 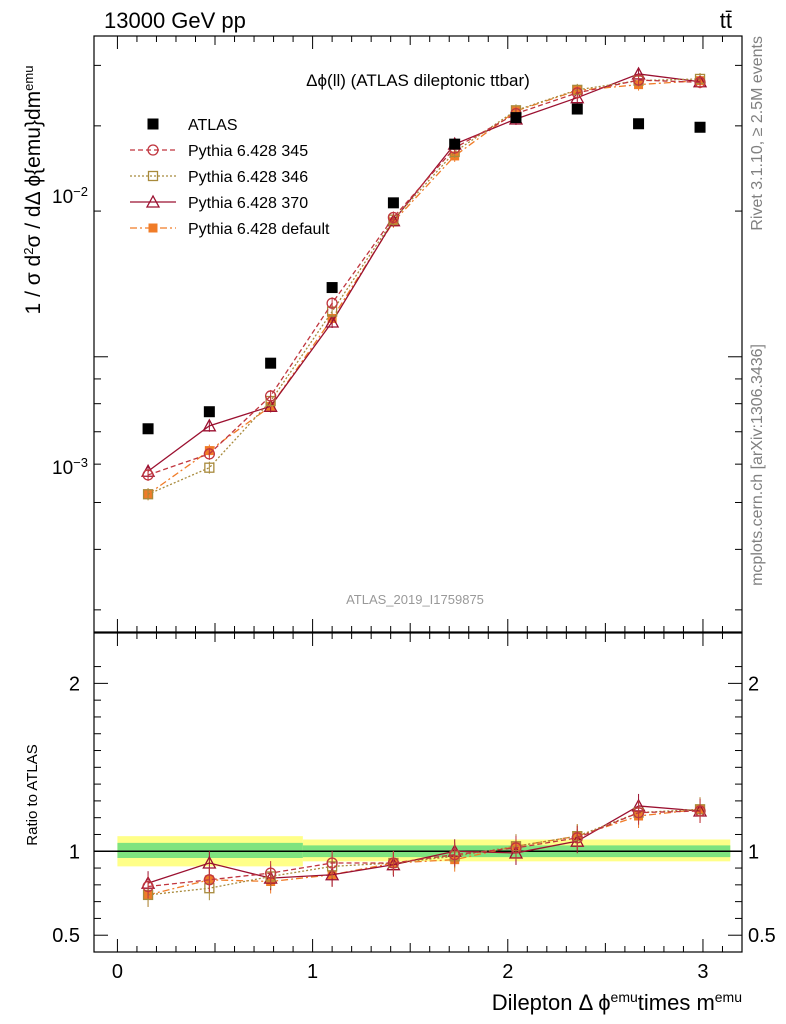 What do you see at coordinates (74, 852) in the screenshot?
I see `ratio-ytick-label-left: 1` at bounding box center [74, 852].